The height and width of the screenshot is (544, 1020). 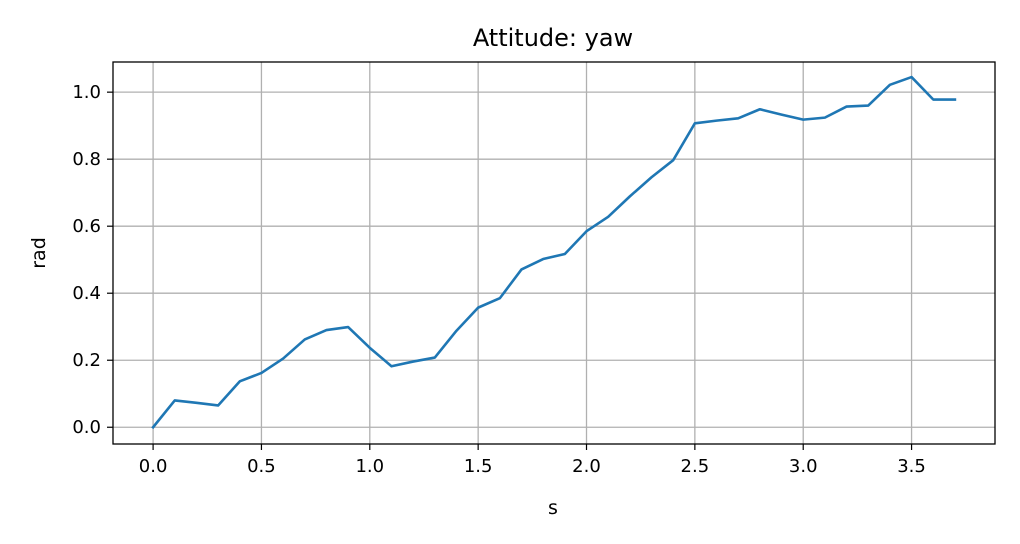 I want to click on y-axis-label: rad, so click(x=39, y=253).